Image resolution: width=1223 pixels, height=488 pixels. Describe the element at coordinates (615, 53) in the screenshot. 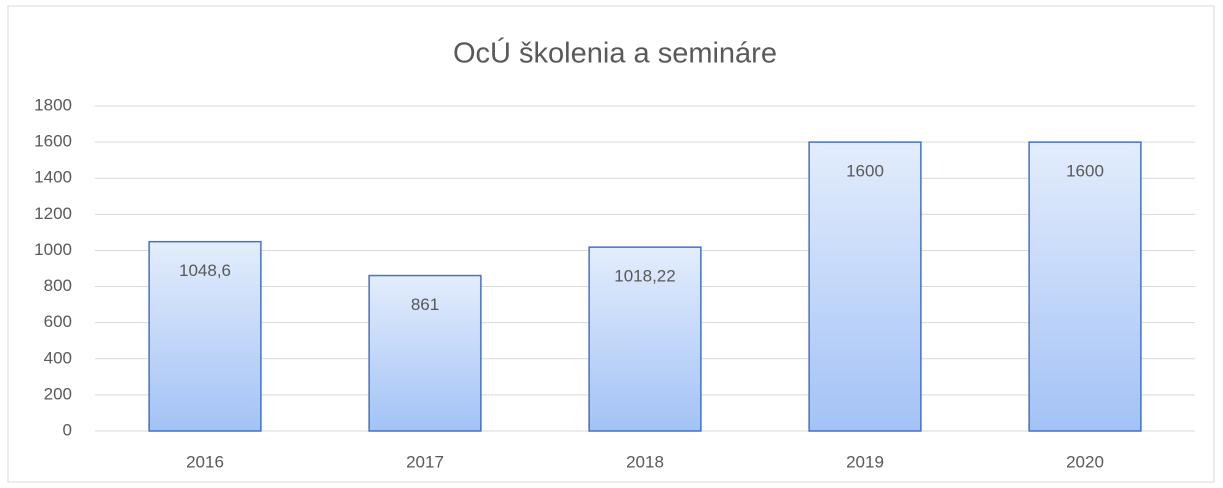

I see `chart-title: OcÚ školenia a semináre` at that location.